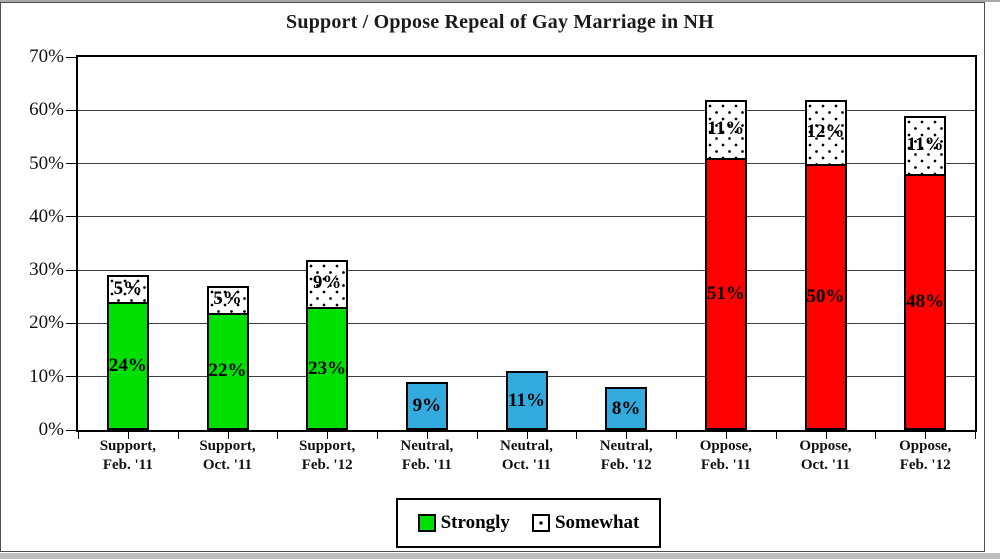 This screenshot has width=1000, height=559. Describe the element at coordinates (500, 1) in the screenshot. I see `top-edge-divider` at that location.